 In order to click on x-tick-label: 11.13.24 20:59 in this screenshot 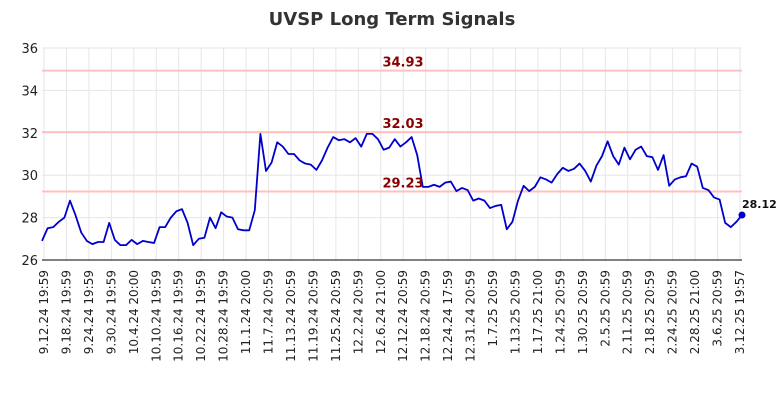, I will do `click(291, 316)`.